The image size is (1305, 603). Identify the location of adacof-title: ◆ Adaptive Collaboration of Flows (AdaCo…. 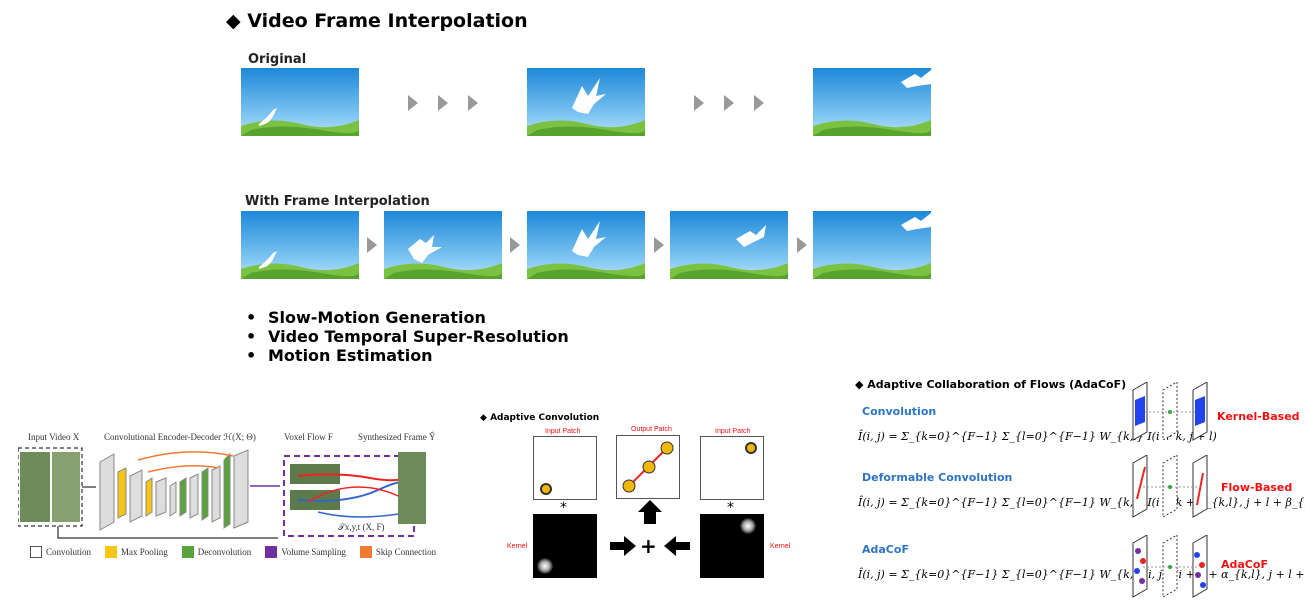
(991, 384).